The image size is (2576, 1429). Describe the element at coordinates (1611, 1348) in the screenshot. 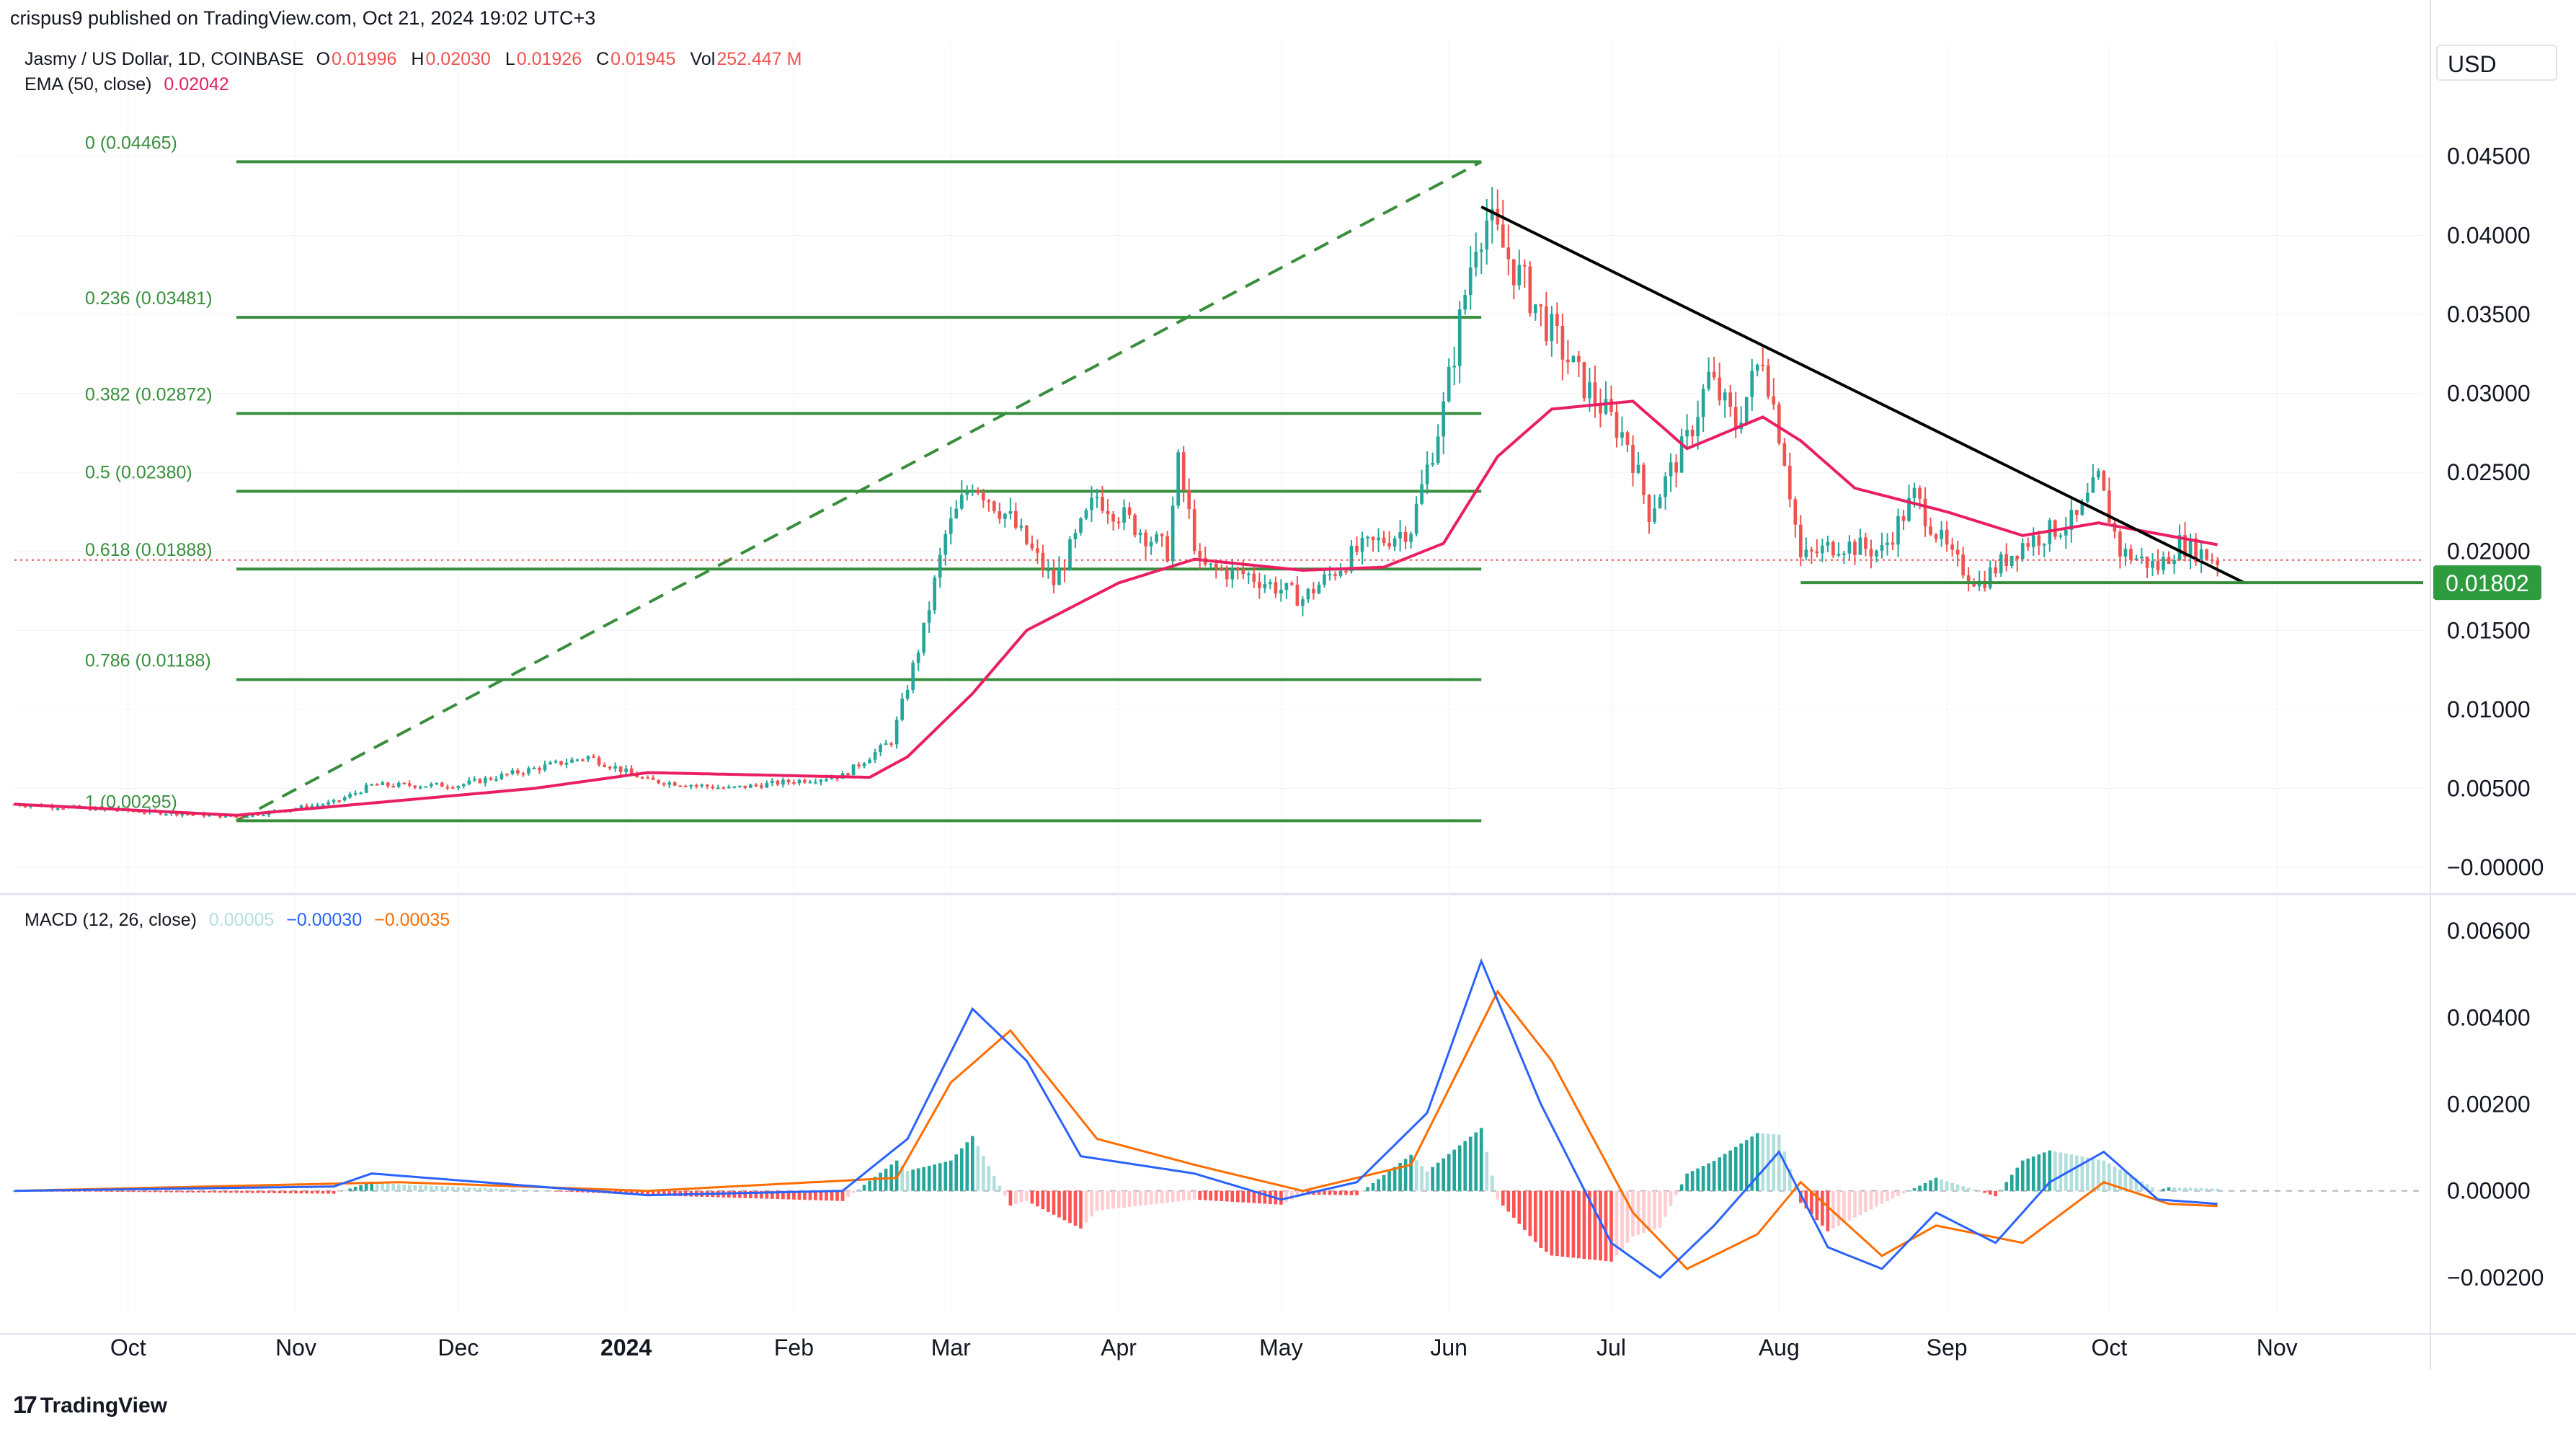

I see `time-tick-label: Jul` at that location.